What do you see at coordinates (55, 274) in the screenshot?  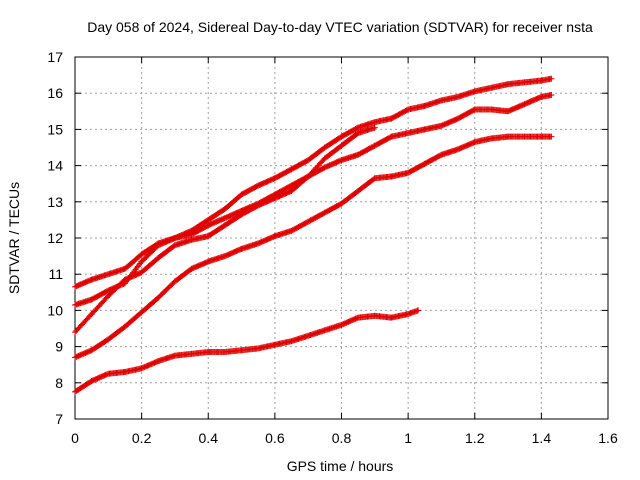 I see `y-tick-label: 11` at bounding box center [55, 274].